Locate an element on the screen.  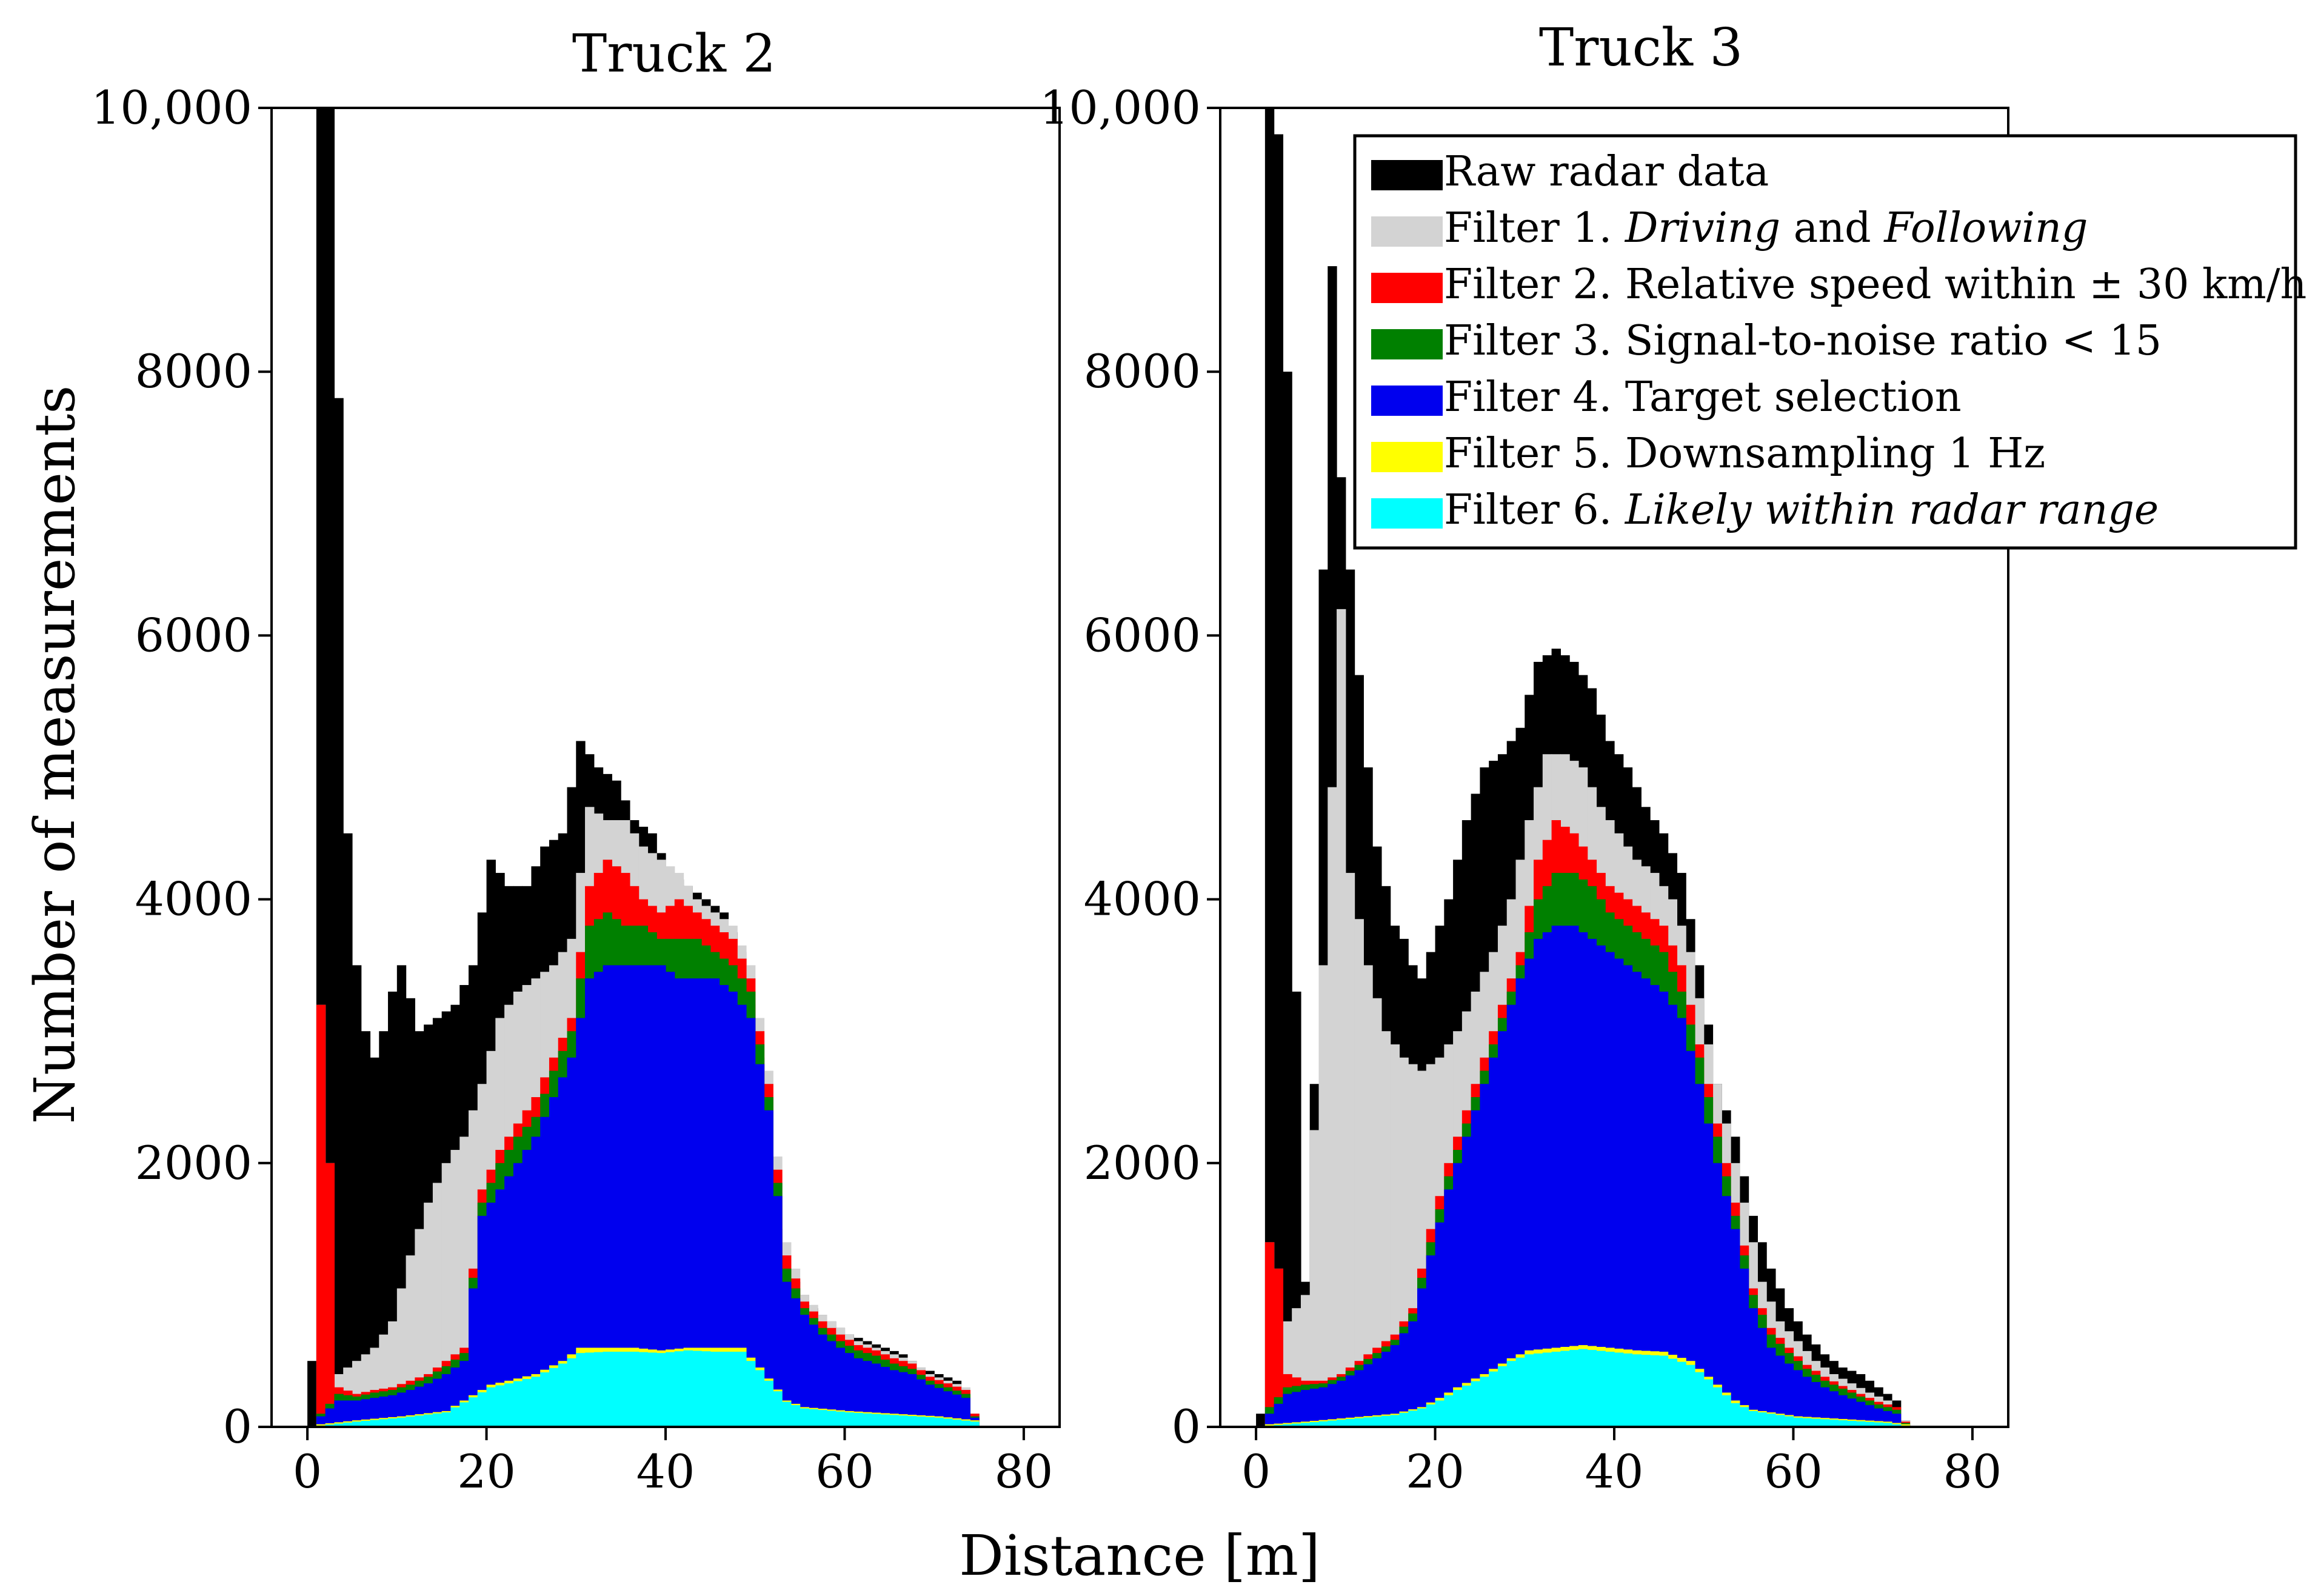
y-tick-label: 6000 is located at coordinates (1142, 635).